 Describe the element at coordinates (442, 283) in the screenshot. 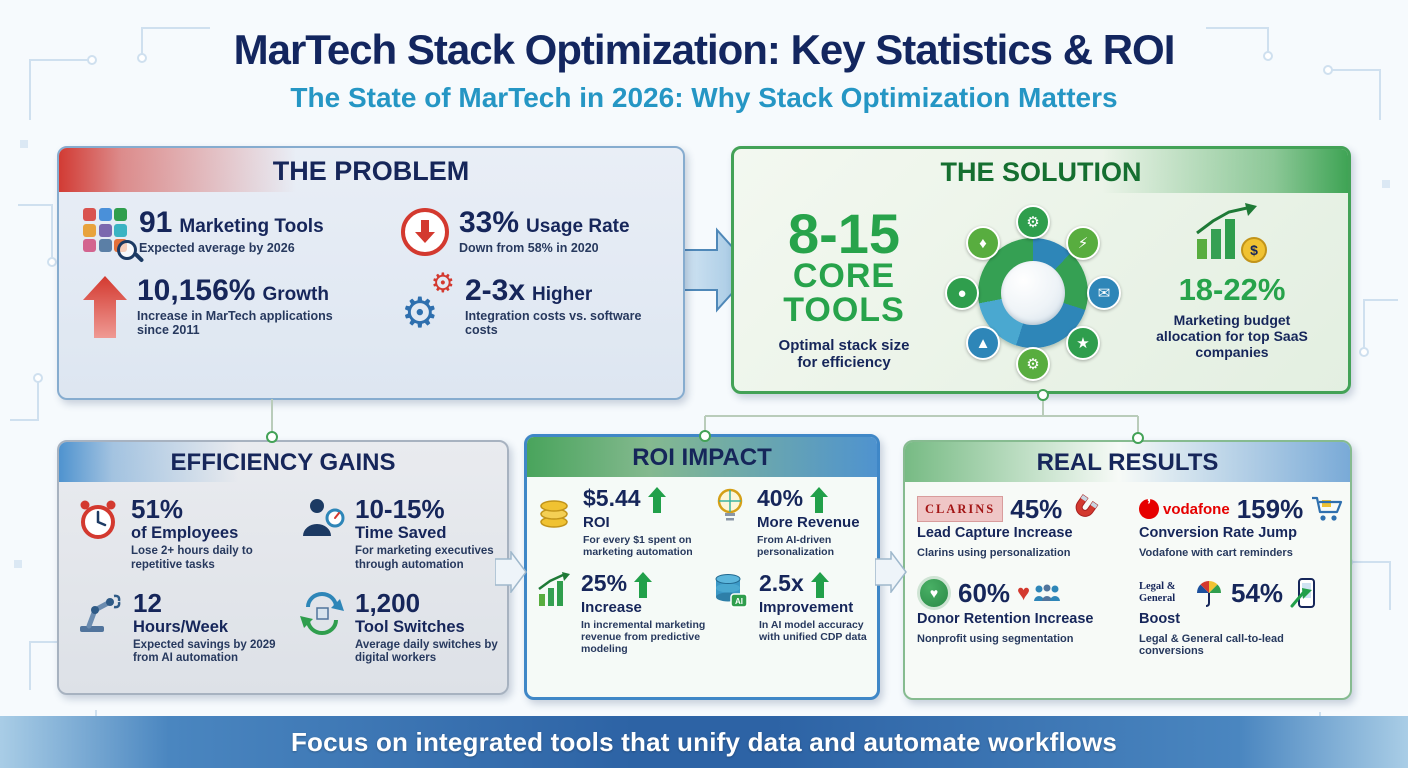

I see `small-gear-icon: ⚙` at that location.